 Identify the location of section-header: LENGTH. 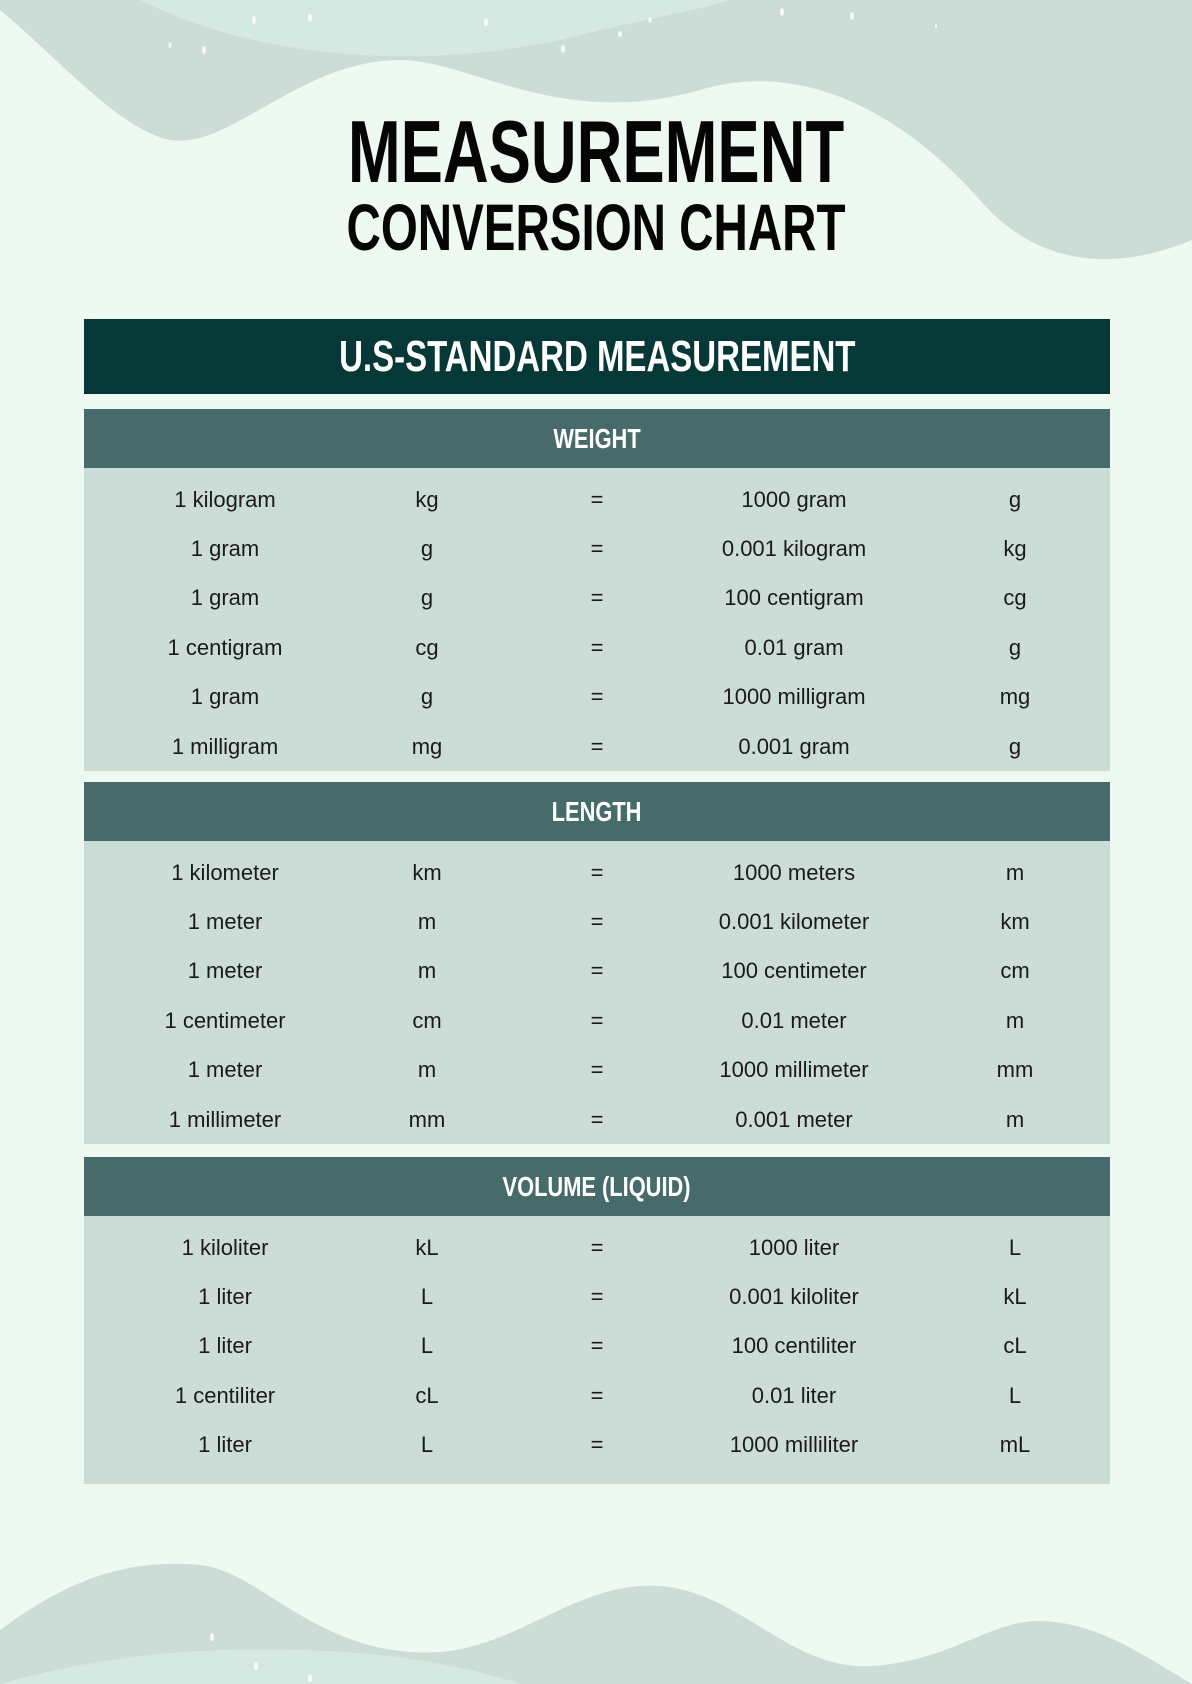
(597, 811).